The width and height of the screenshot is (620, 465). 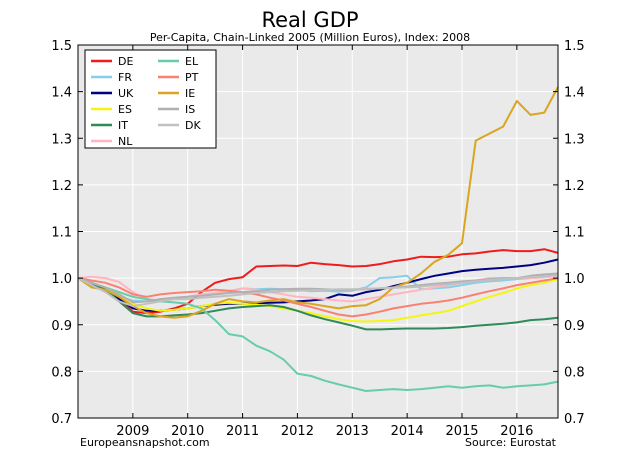 I want to click on y-tick-label-right: 0.9, so click(x=574, y=326).